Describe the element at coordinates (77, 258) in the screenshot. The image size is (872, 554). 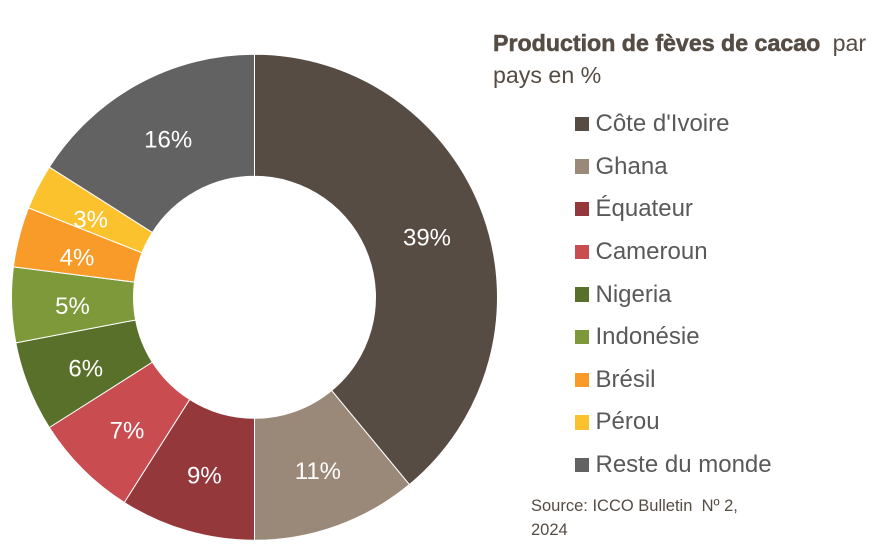
I see `svg-text: 4%` at that location.